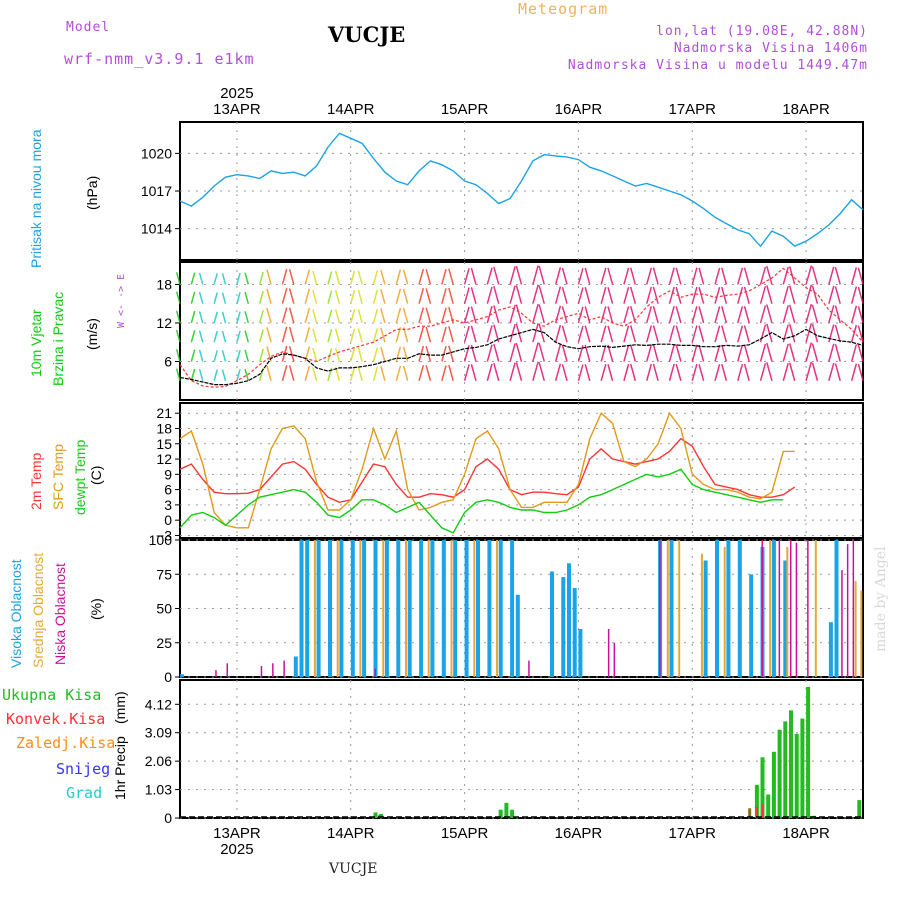 The width and height of the screenshot is (900, 900). I want to click on footer-station: VUCJE, so click(353, 869).